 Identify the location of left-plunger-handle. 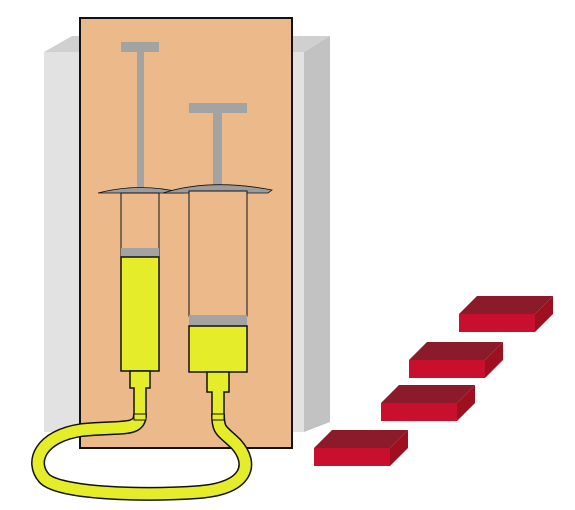
(140, 47).